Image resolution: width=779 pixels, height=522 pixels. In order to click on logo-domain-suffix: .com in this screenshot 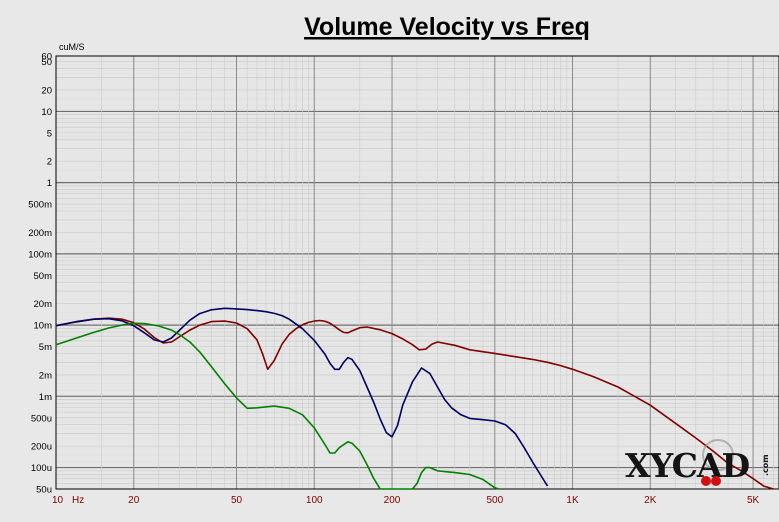, I will do `click(765, 465)`.